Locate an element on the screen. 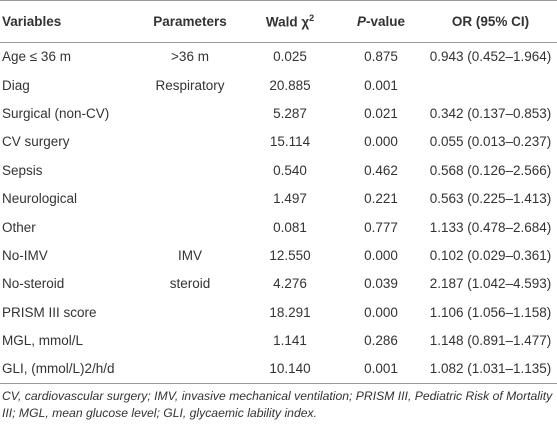 Image resolution: width=557 pixels, height=425 pixels. table-cell: 0.777 is located at coordinates (381, 227).